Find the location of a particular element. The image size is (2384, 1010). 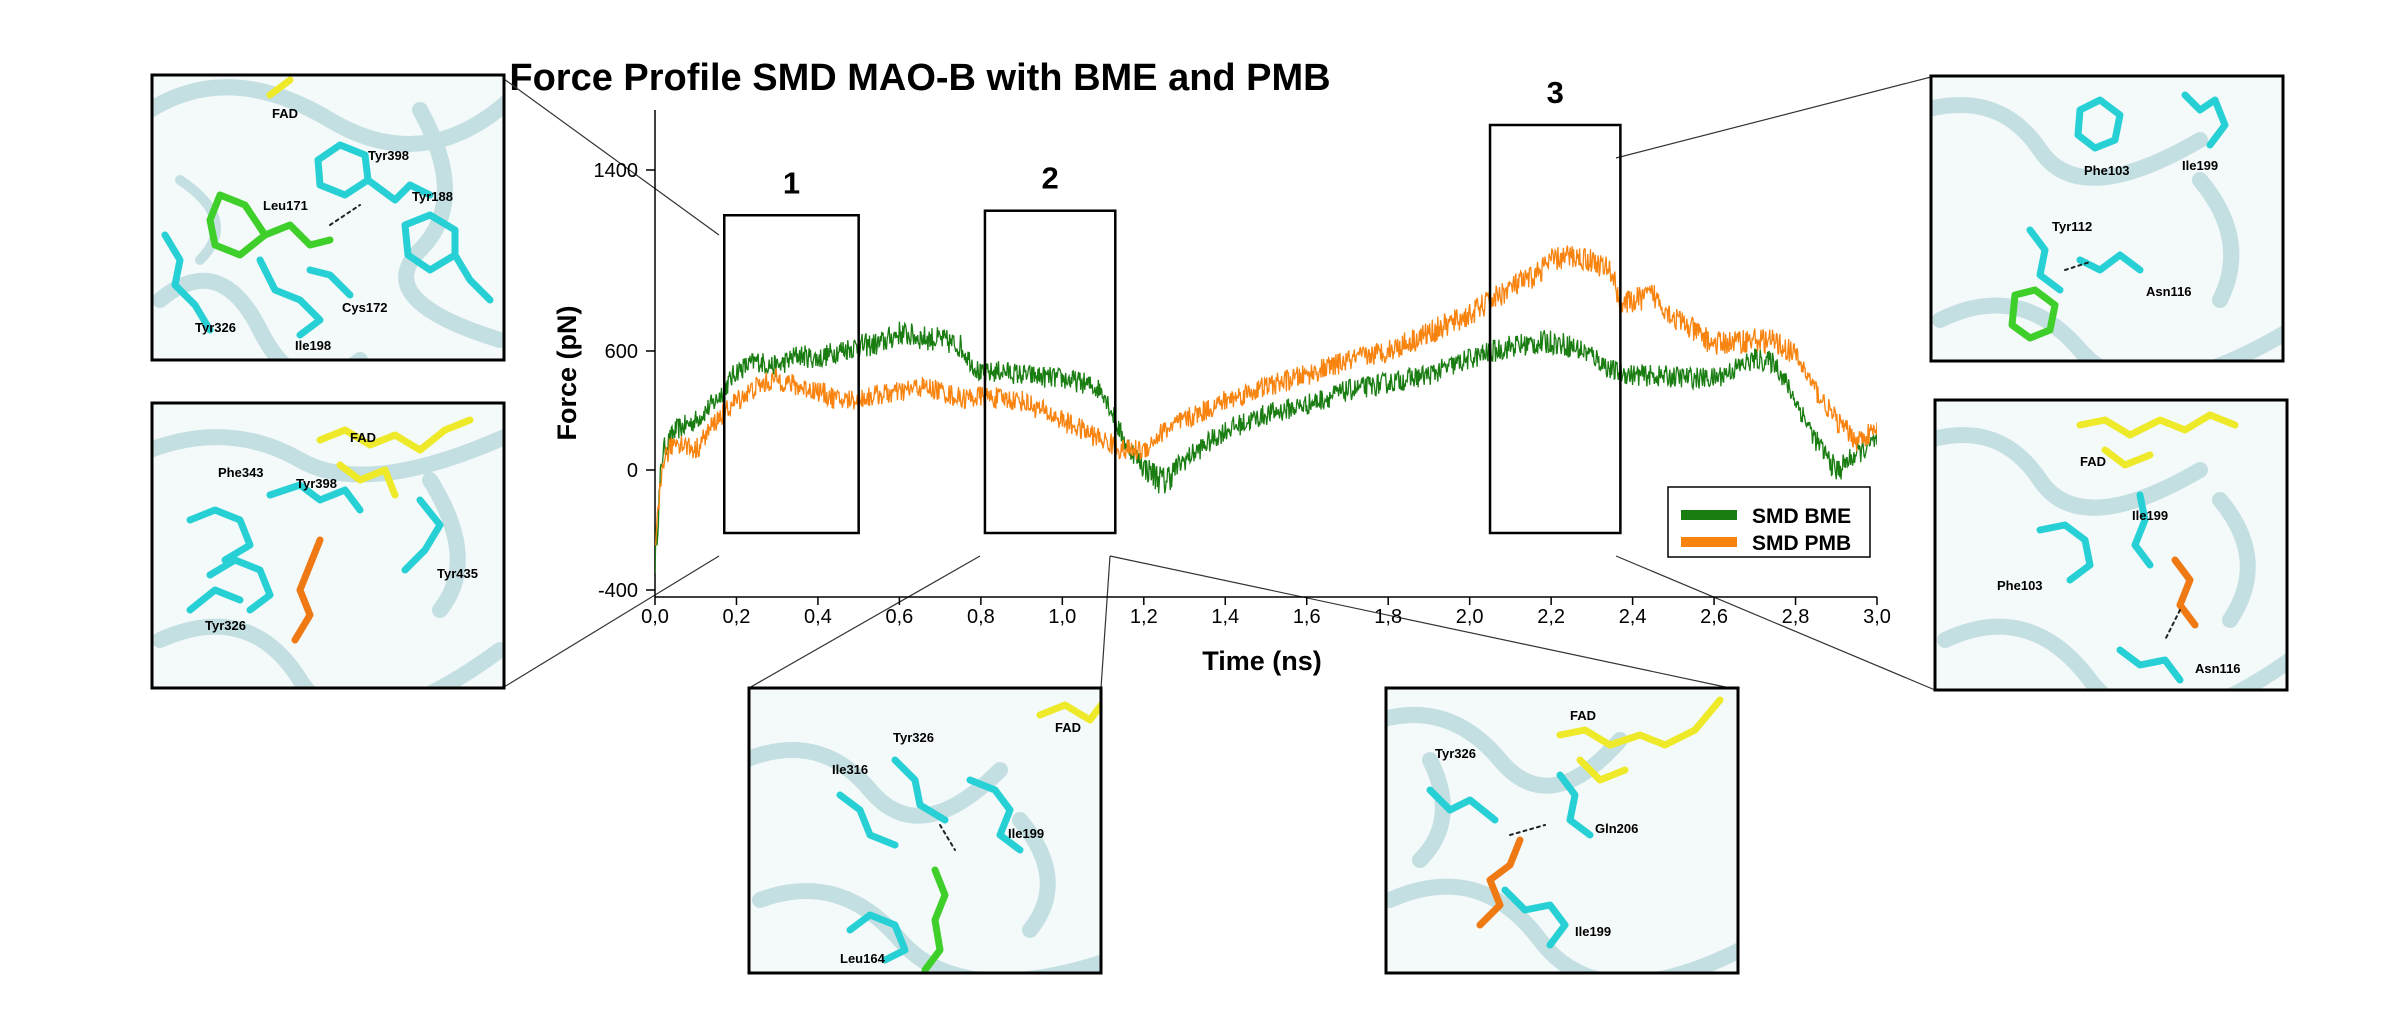

region-label: 2 is located at coordinates (1049, 178).